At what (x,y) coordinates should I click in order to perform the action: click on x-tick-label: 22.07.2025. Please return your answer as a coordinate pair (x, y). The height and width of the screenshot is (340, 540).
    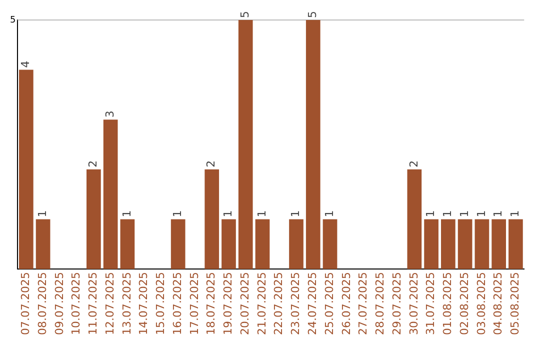
    Looking at the image, I should click on (279, 304).